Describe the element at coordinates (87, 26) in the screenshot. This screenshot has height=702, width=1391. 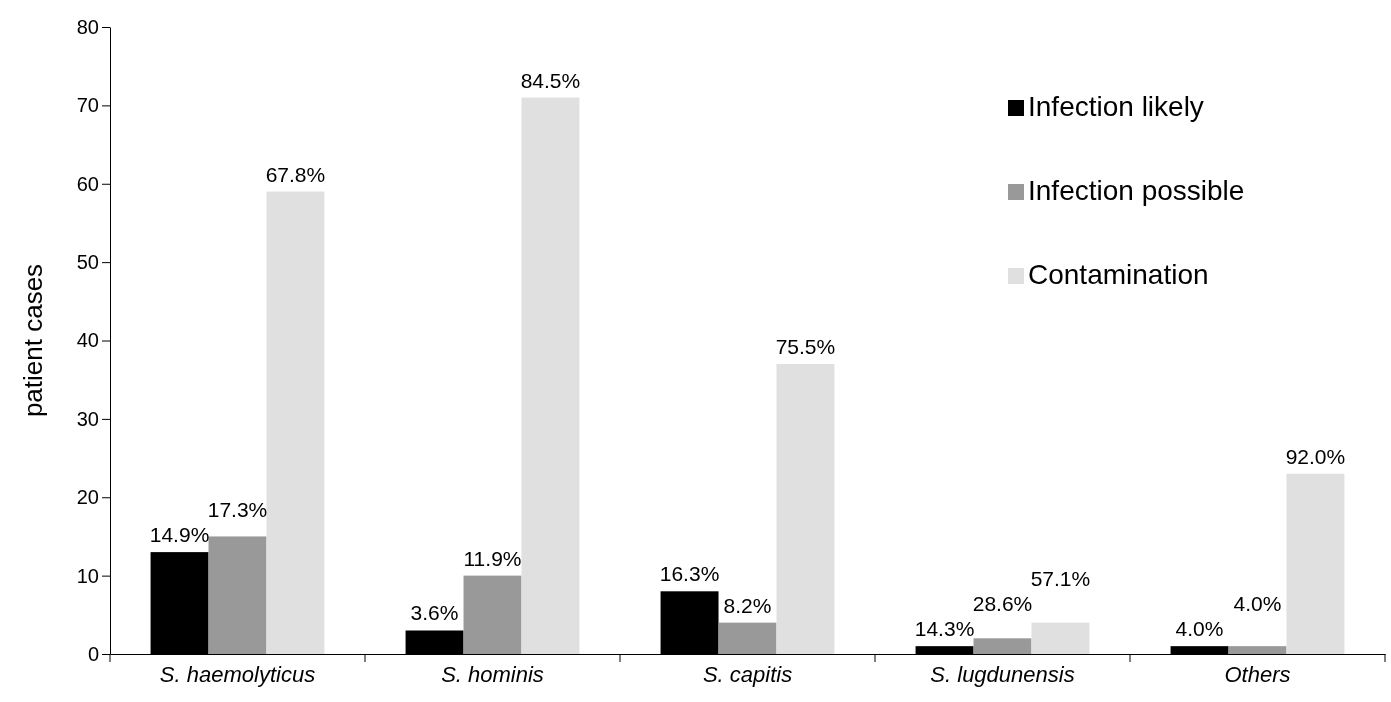
I see `y-tick-label: 80` at that location.